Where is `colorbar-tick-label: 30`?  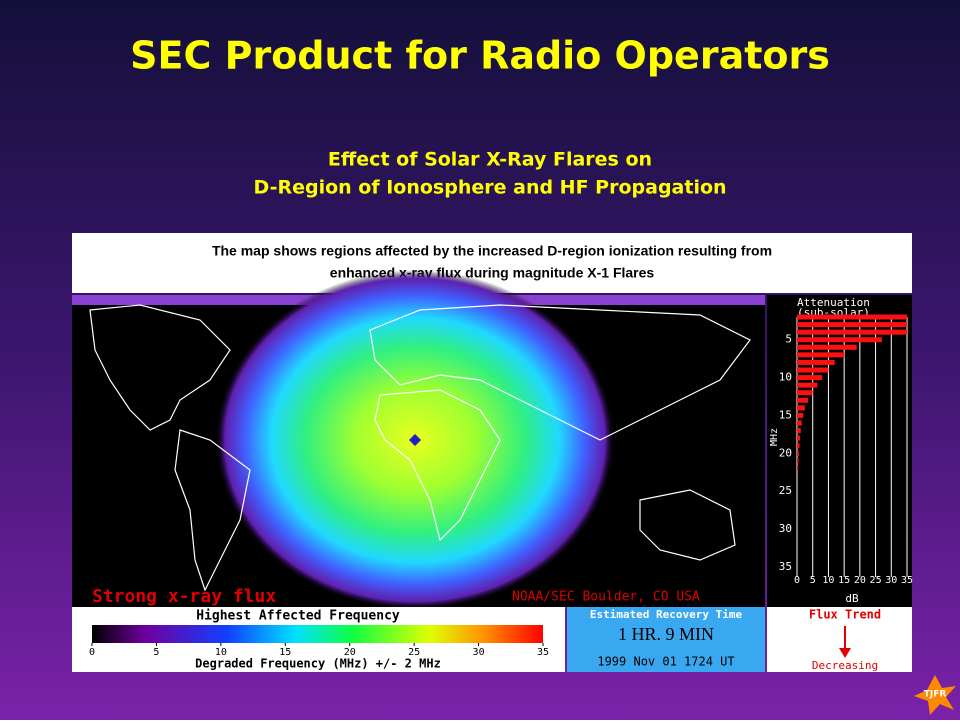 colorbar-tick-label: 30 is located at coordinates (479, 652).